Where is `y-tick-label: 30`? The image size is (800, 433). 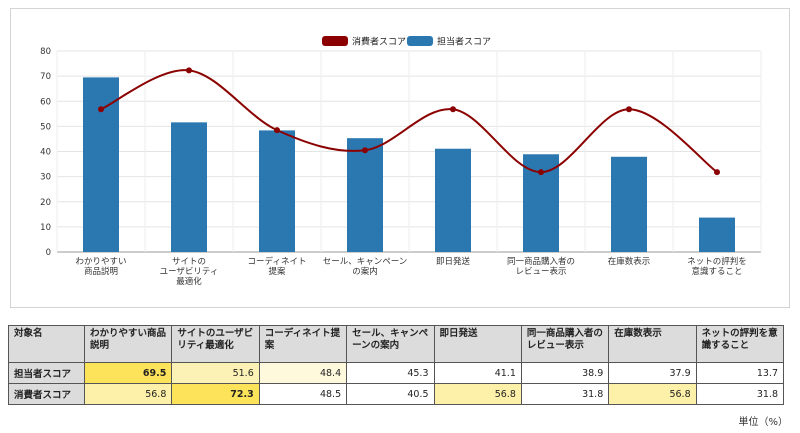
y-tick-label: 30 is located at coordinates (45, 178).